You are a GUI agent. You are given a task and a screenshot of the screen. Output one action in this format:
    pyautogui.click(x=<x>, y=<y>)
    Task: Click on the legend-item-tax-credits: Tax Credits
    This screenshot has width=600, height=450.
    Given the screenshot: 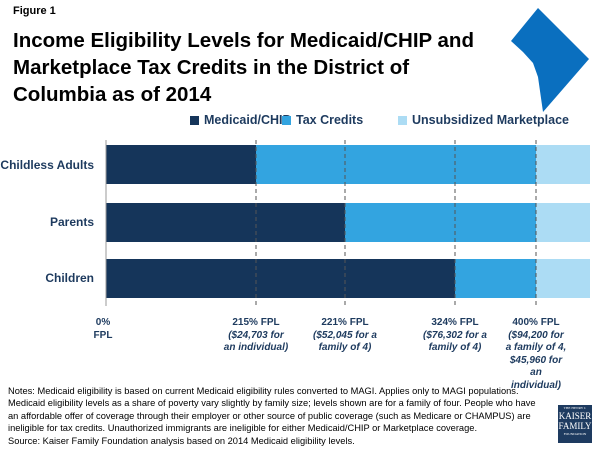 What is the action you would take?
    pyautogui.click(x=322, y=120)
    